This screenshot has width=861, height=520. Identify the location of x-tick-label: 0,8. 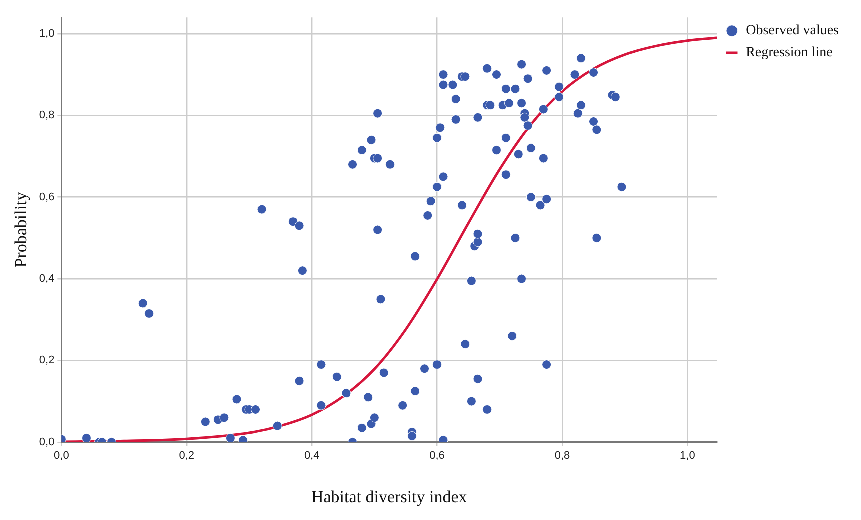
(562, 456).